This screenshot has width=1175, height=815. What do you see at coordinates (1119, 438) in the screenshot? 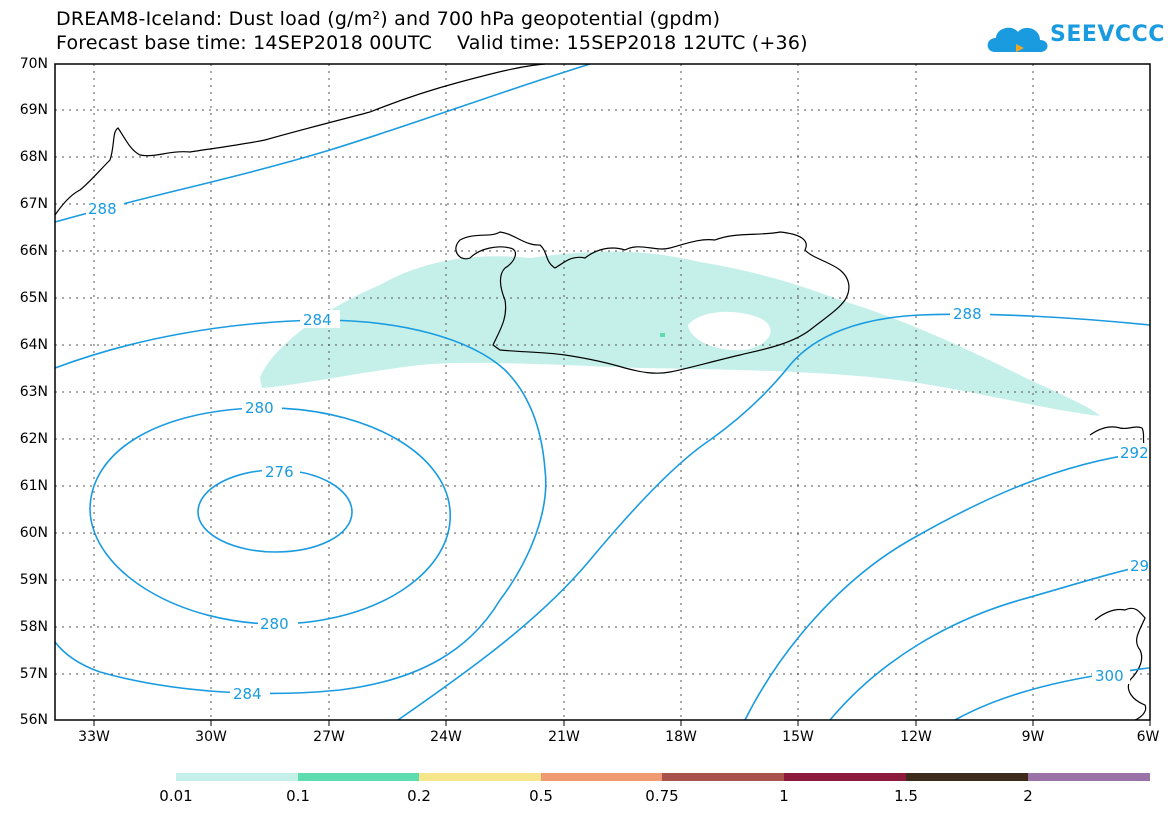
I see `faroe-coastline` at bounding box center [1119, 438].